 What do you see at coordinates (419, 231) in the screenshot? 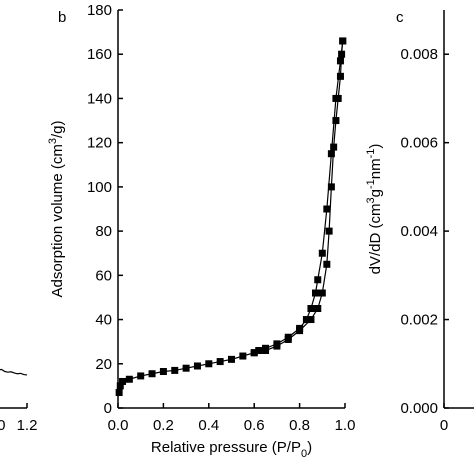
I see `y-tick-label: 0.004` at bounding box center [419, 231].